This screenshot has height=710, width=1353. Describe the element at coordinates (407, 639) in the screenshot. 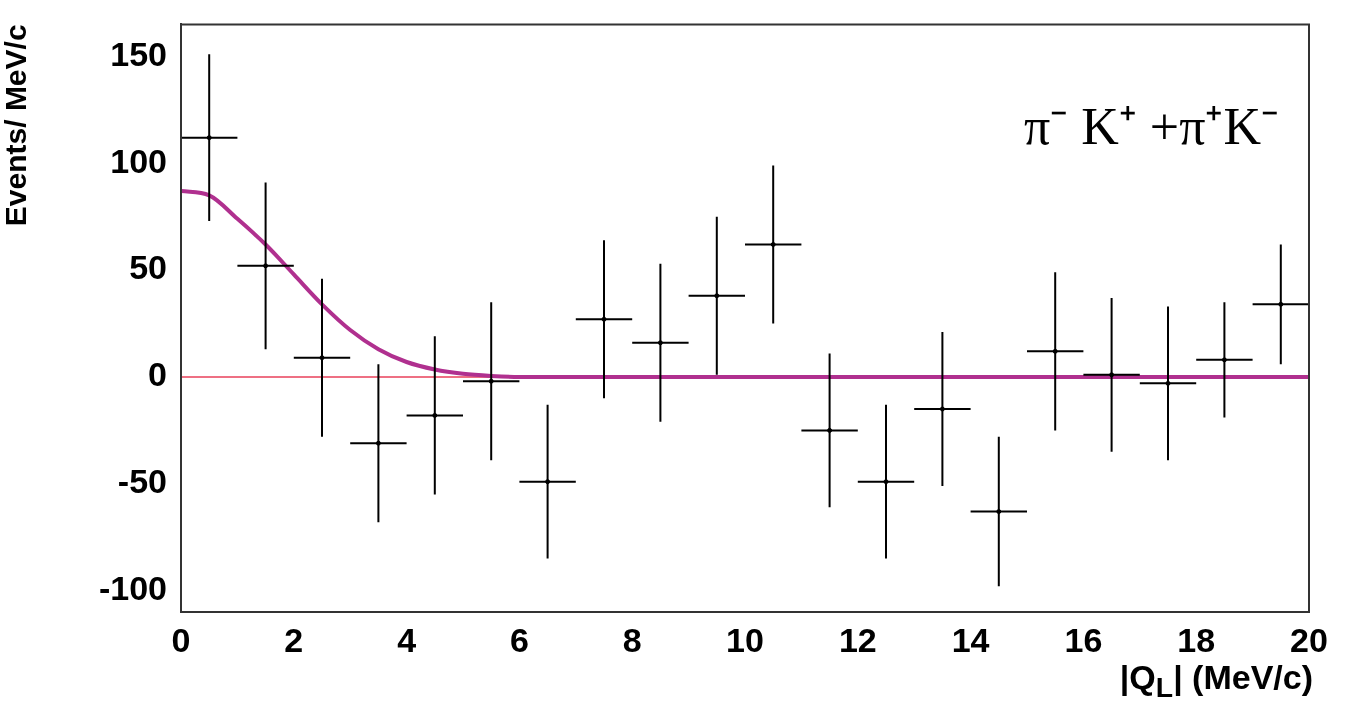

I see `x-tick-label: 4` at that location.